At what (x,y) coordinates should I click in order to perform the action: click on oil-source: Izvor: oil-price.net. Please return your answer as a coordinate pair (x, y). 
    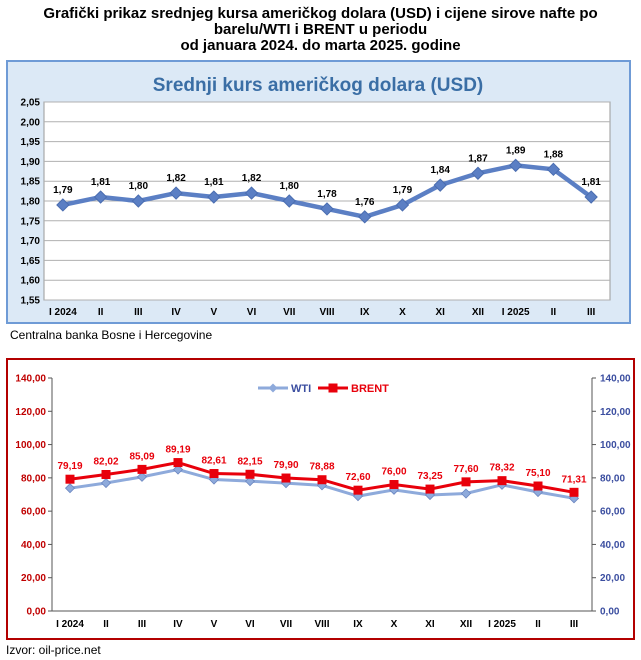
    Looking at the image, I should click on (53, 650).